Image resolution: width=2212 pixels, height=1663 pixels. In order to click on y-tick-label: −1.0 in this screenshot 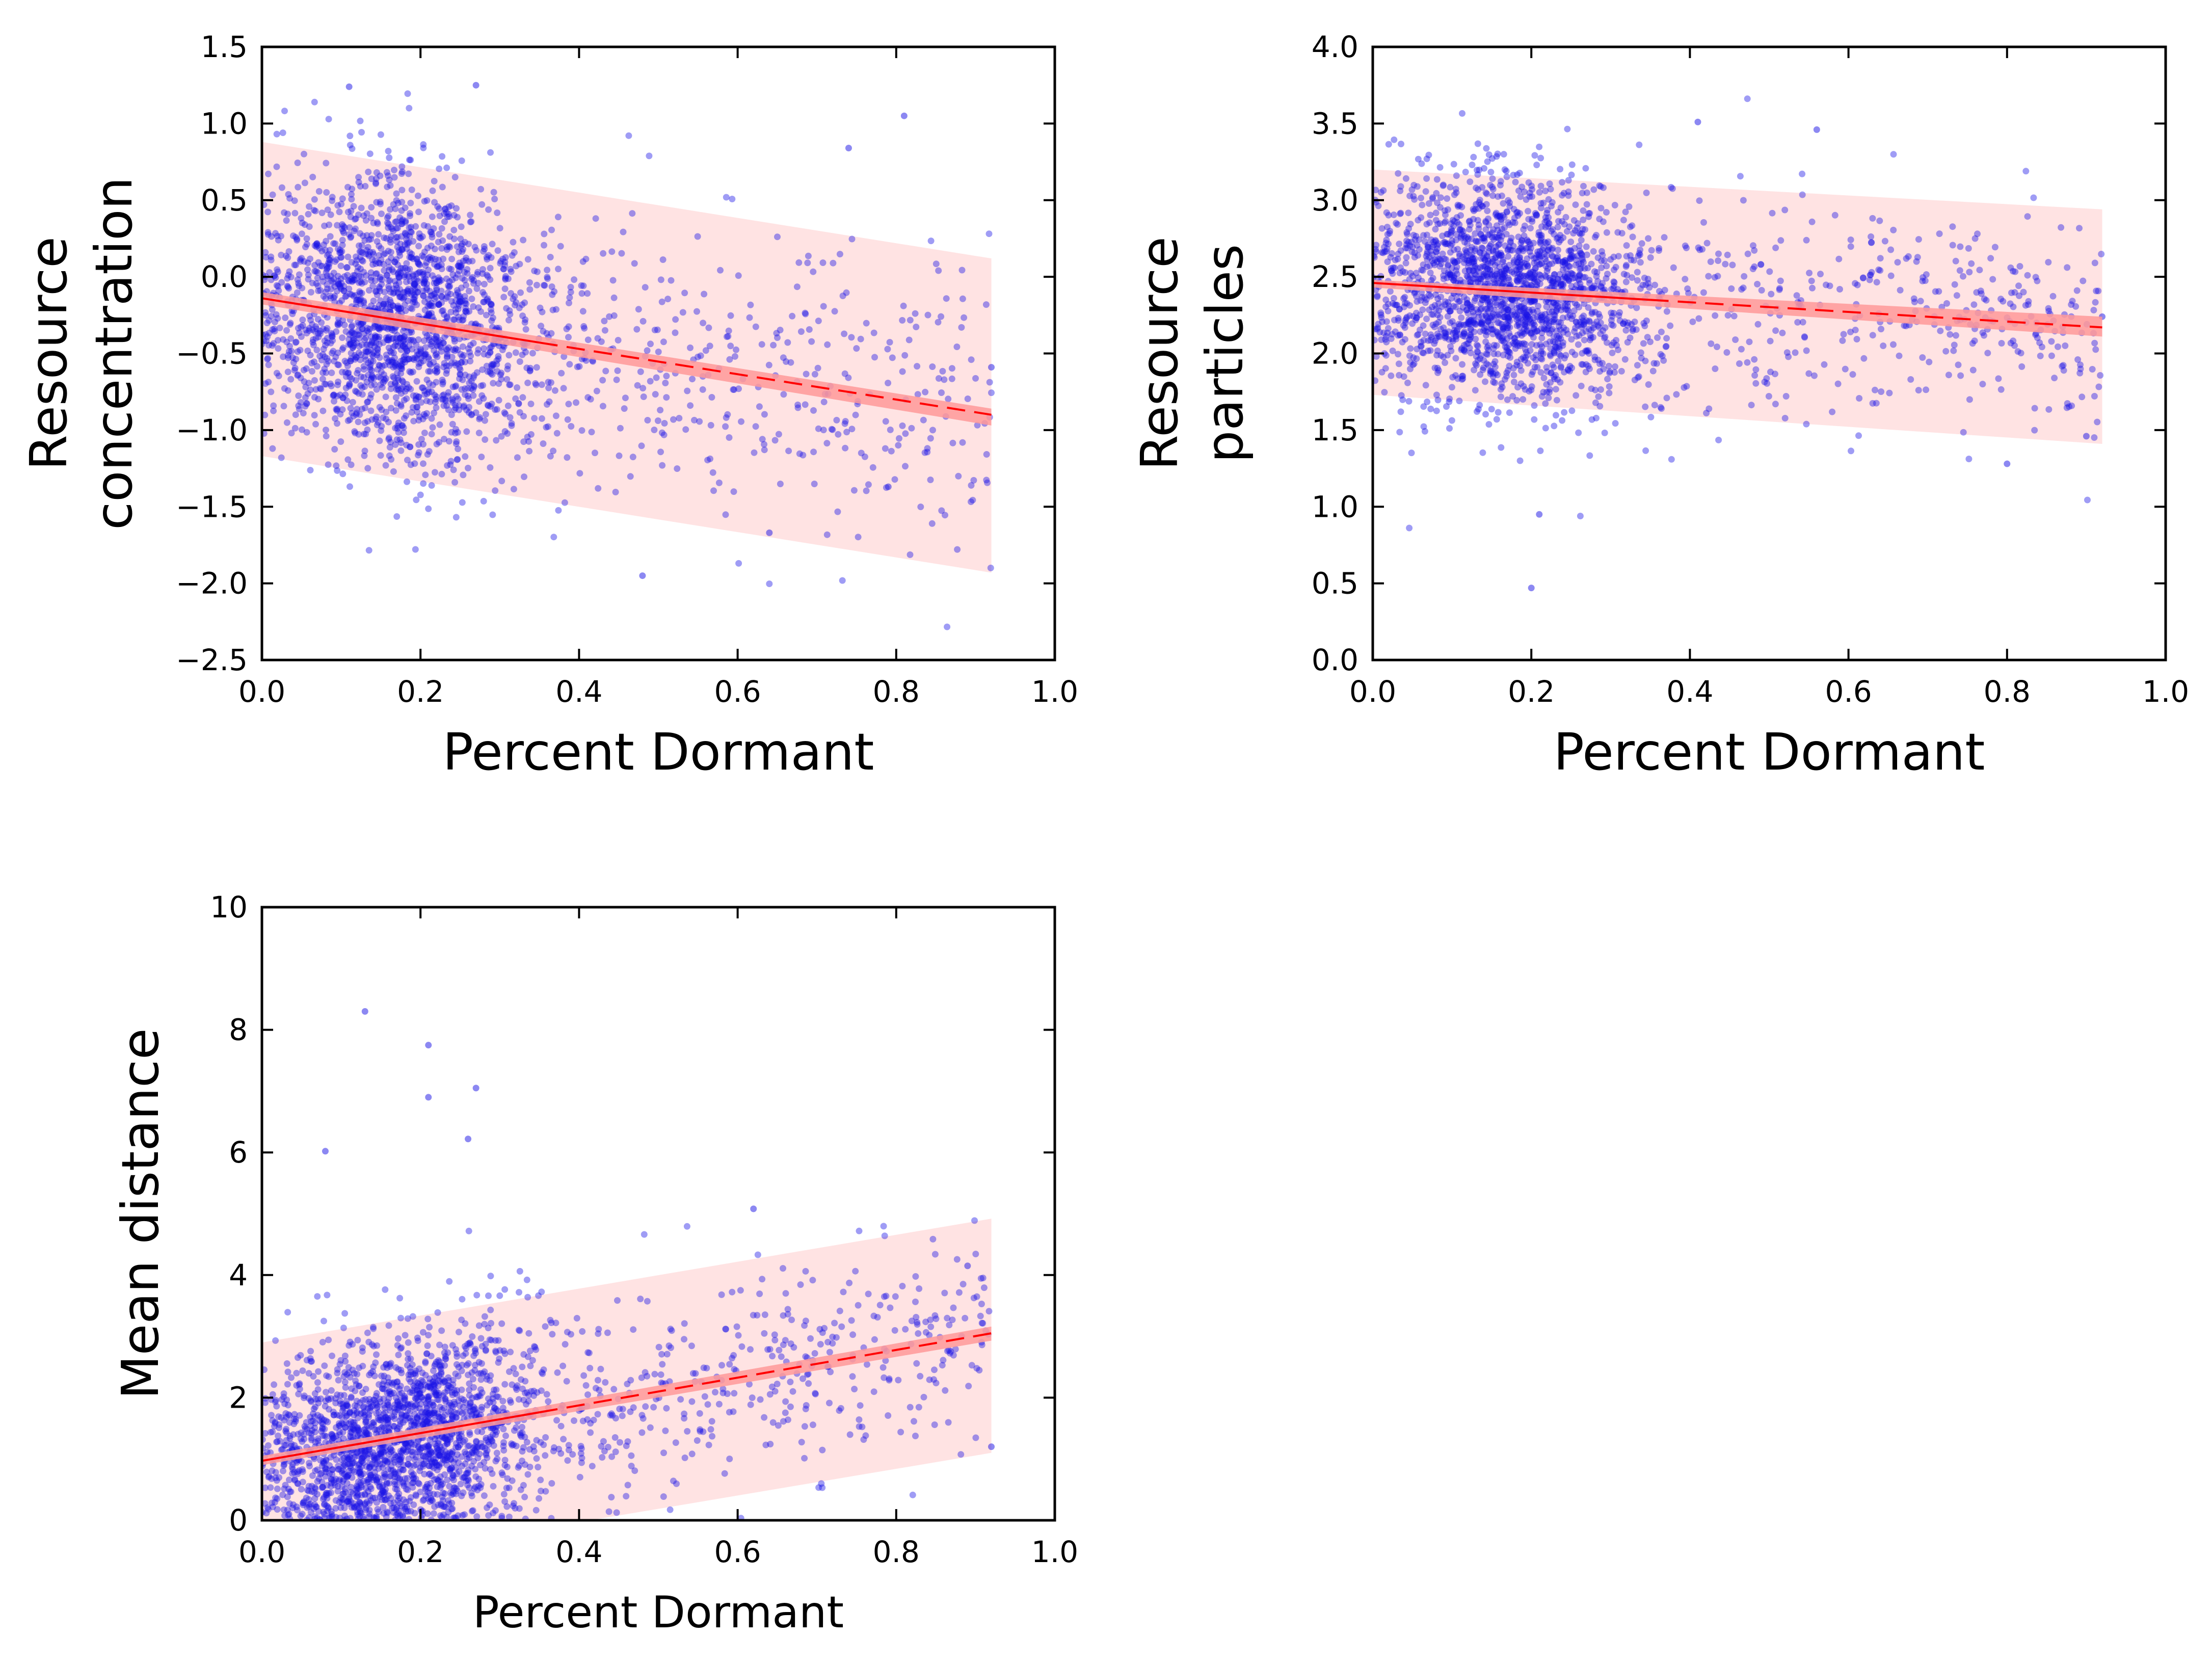, I will do `click(212, 430)`.